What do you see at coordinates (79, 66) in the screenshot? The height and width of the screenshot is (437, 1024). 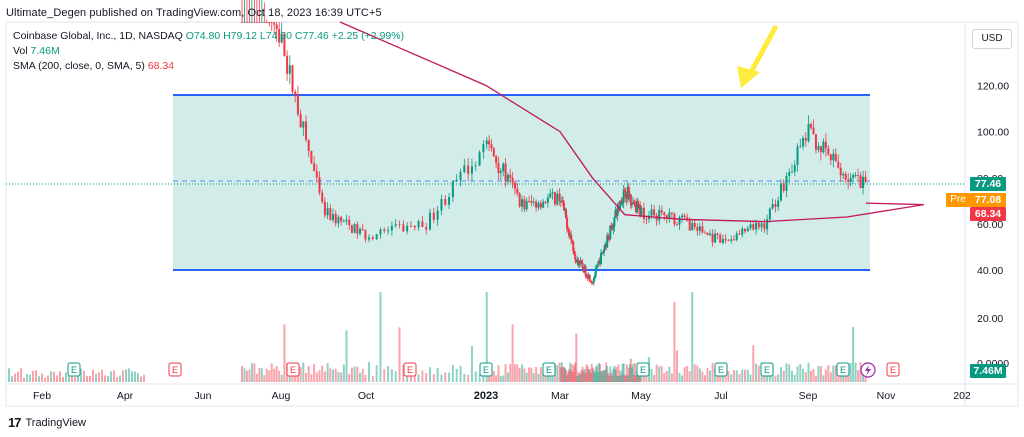 I see `legend-sma-label: SMA (200, close, 0, SMA, 5)` at bounding box center [79, 66].